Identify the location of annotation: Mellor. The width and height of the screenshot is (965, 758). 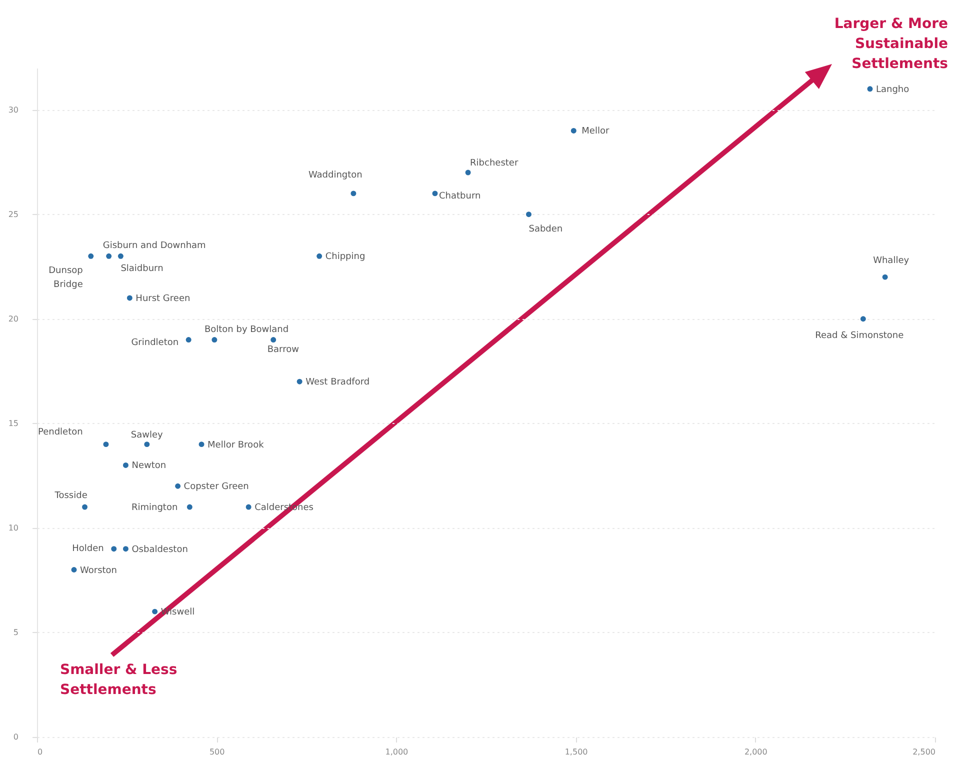
(596, 131).